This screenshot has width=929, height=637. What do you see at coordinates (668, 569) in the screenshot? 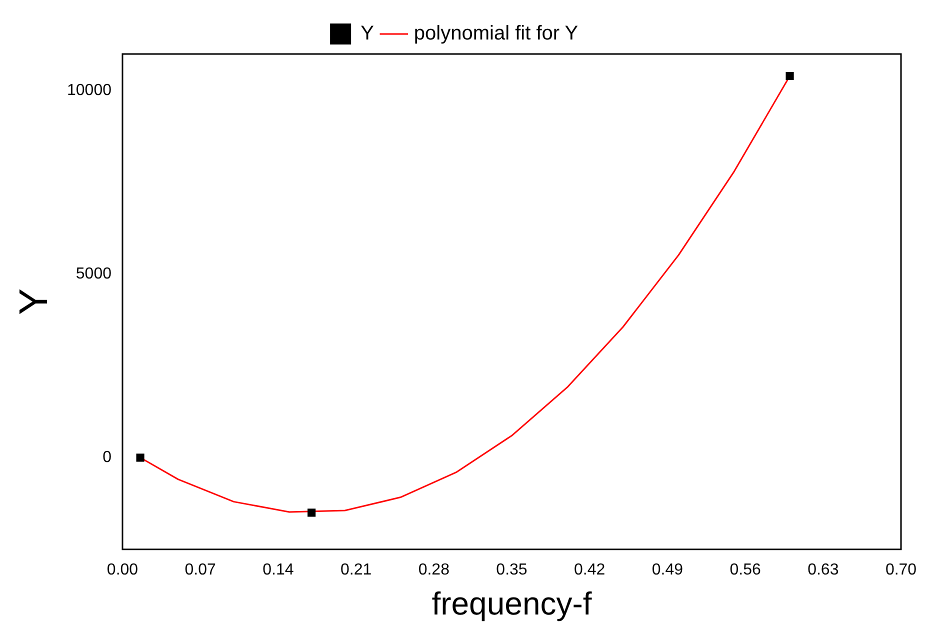
I see `x-tick-label: 0.49` at bounding box center [668, 569].